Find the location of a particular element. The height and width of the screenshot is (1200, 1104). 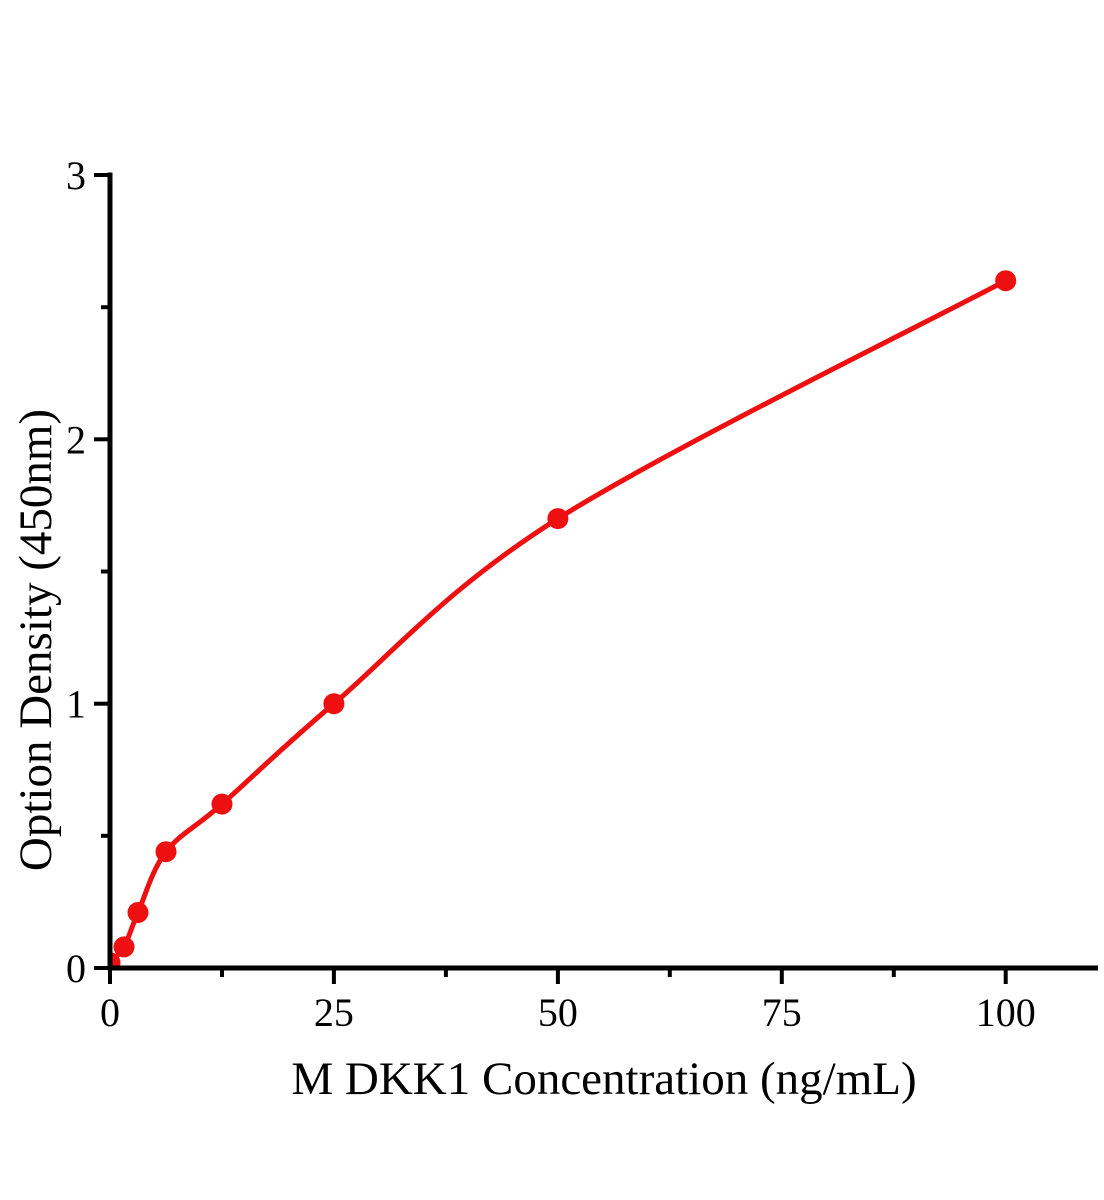

y-tick-label: 0 is located at coordinates (76, 968).